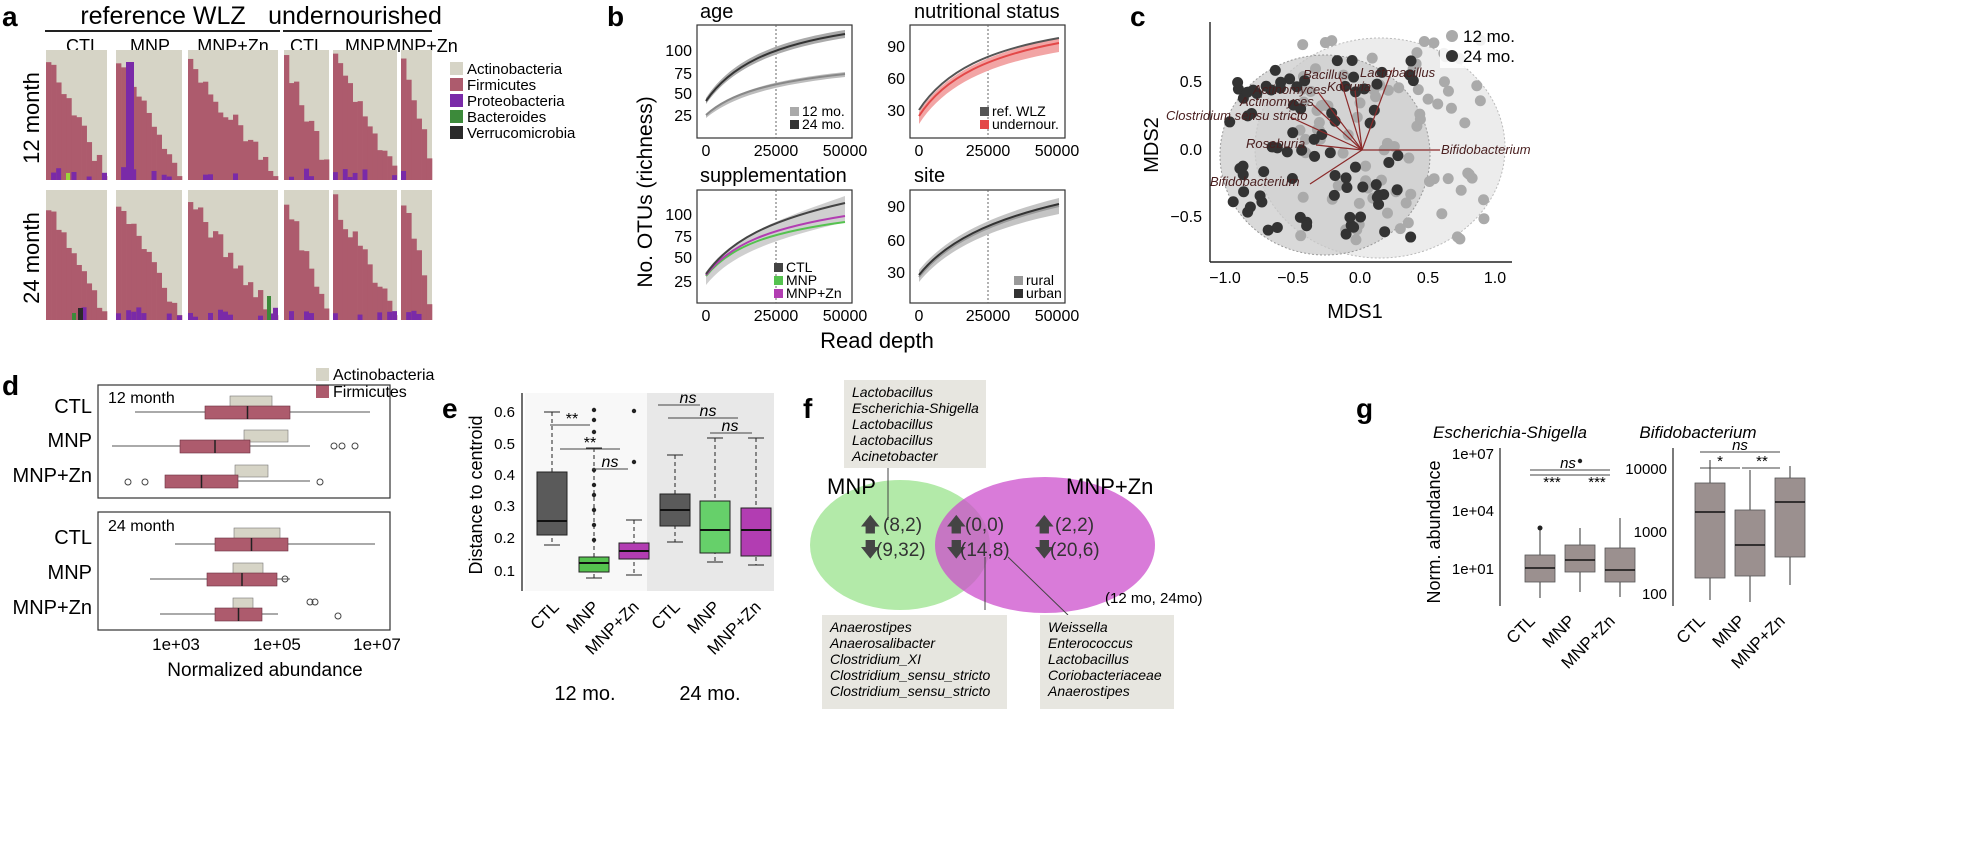 The width and height of the screenshot is (1968, 860). I want to click on e-ytick-0.2: 0.2, so click(504, 538).